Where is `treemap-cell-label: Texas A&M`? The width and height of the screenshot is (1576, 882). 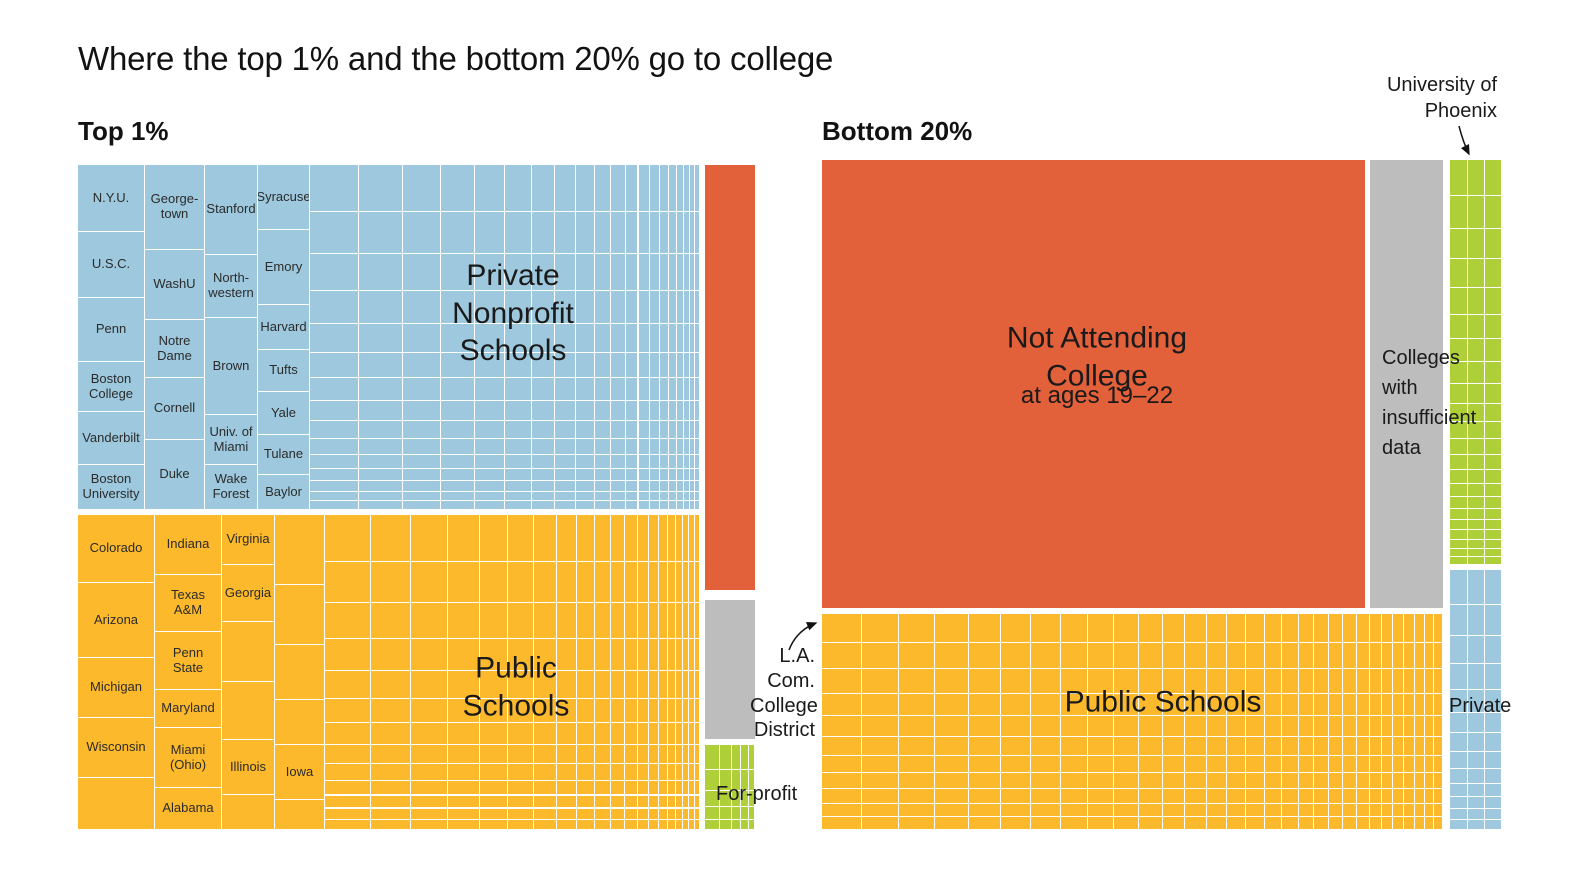 treemap-cell-label: Texas A&M is located at coordinates (188, 602).